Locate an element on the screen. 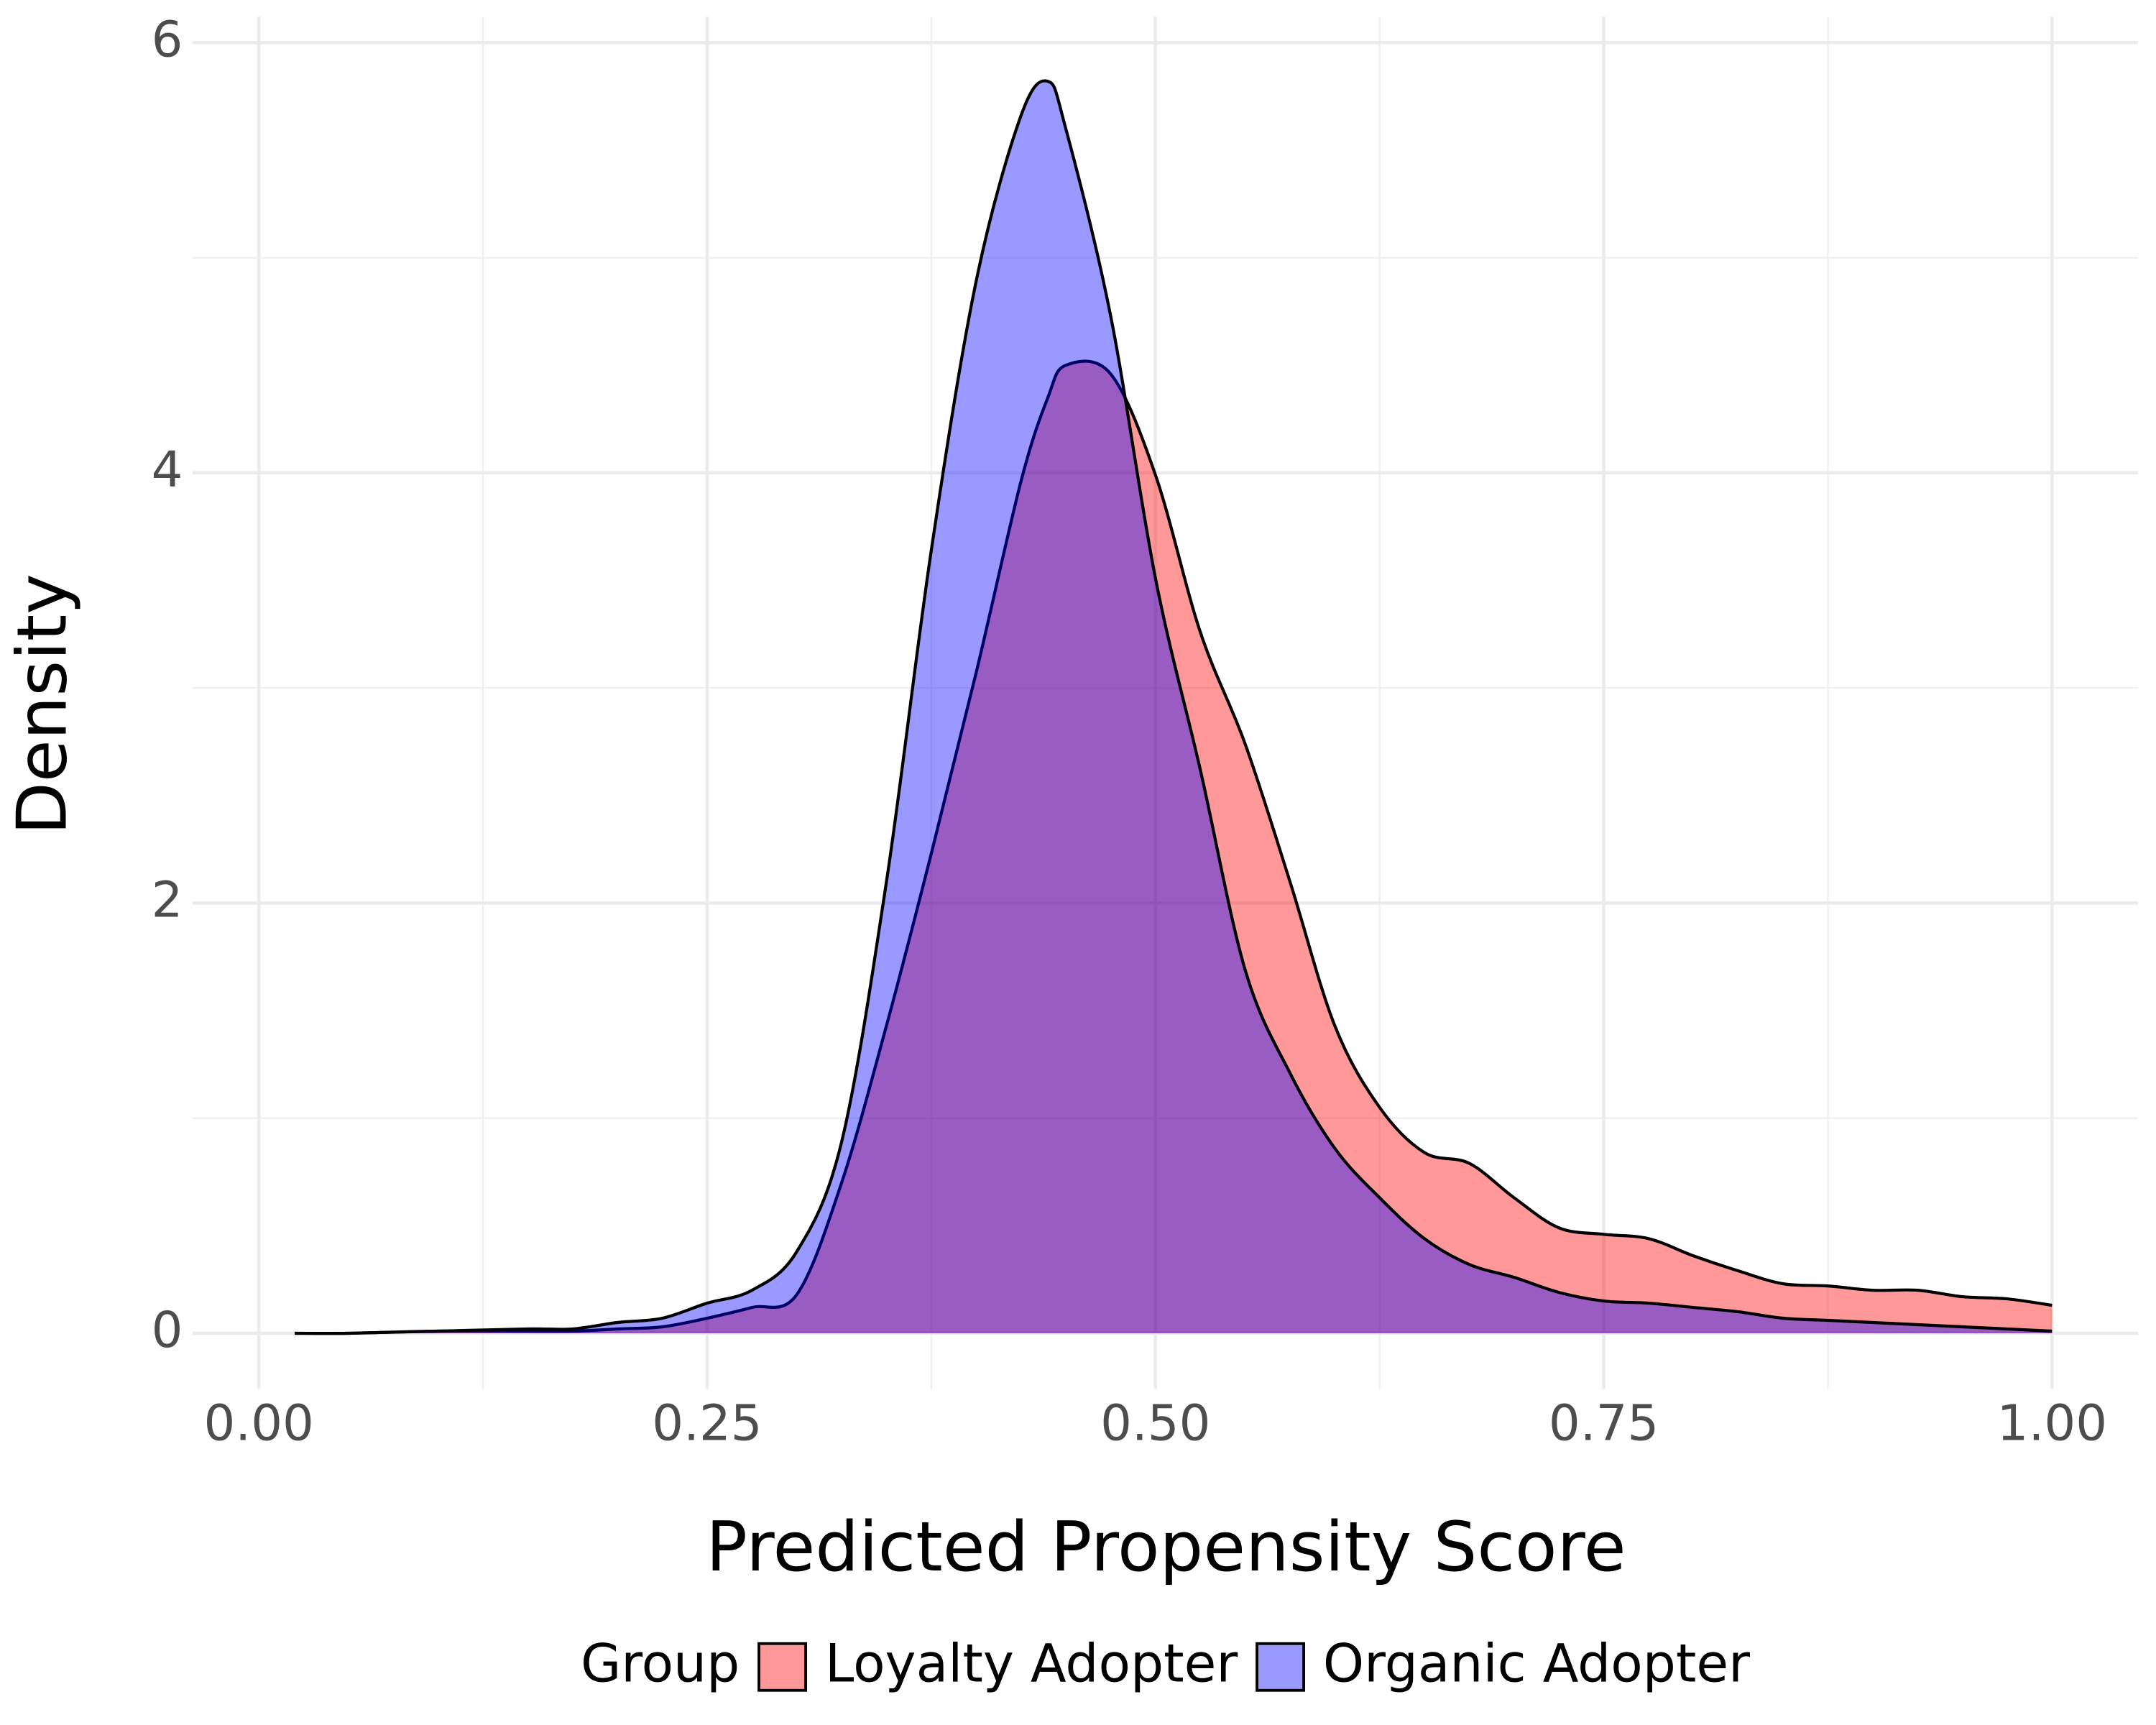 The width and height of the screenshot is (2156, 1725). x-axis-title: Predicted Propensity Score is located at coordinates (1166, 1546).